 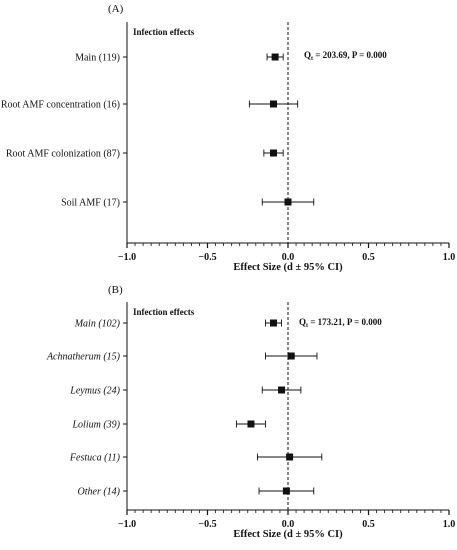 What do you see at coordinates (96, 425) in the screenshot?
I see `row-label: Lolium (39)` at bounding box center [96, 425].